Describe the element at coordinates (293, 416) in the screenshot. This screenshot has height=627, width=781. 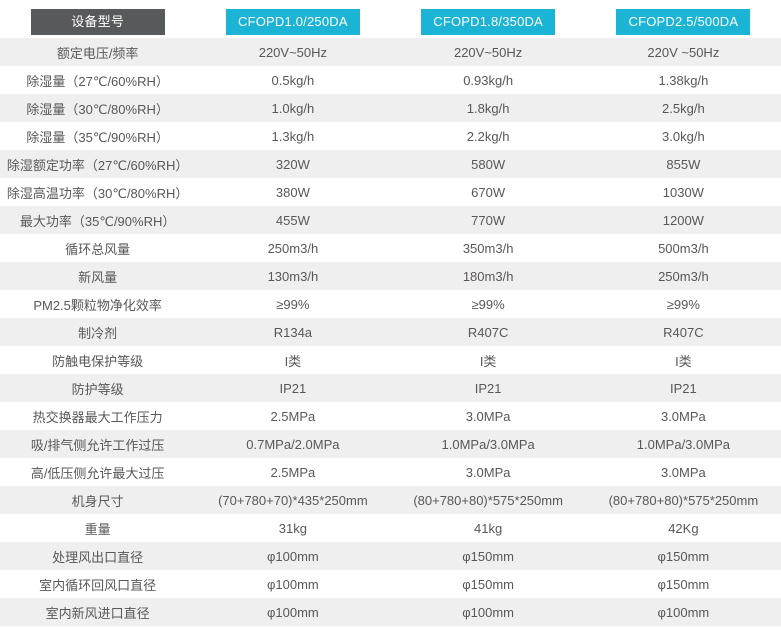
I see `row-value: 2.5MPa` at that location.